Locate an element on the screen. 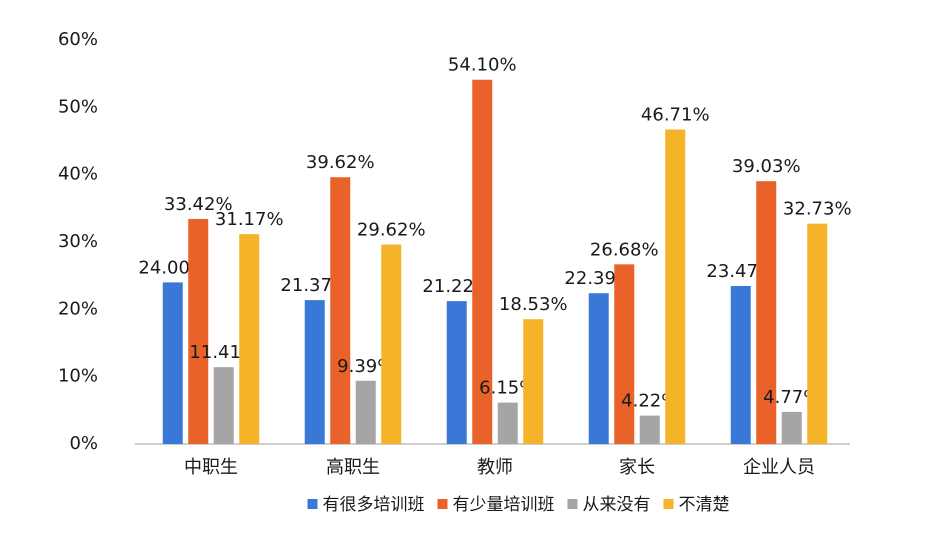 The height and width of the screenshot is (555, 933). y-tick-label: 40% is located at coordinates (78, 174).